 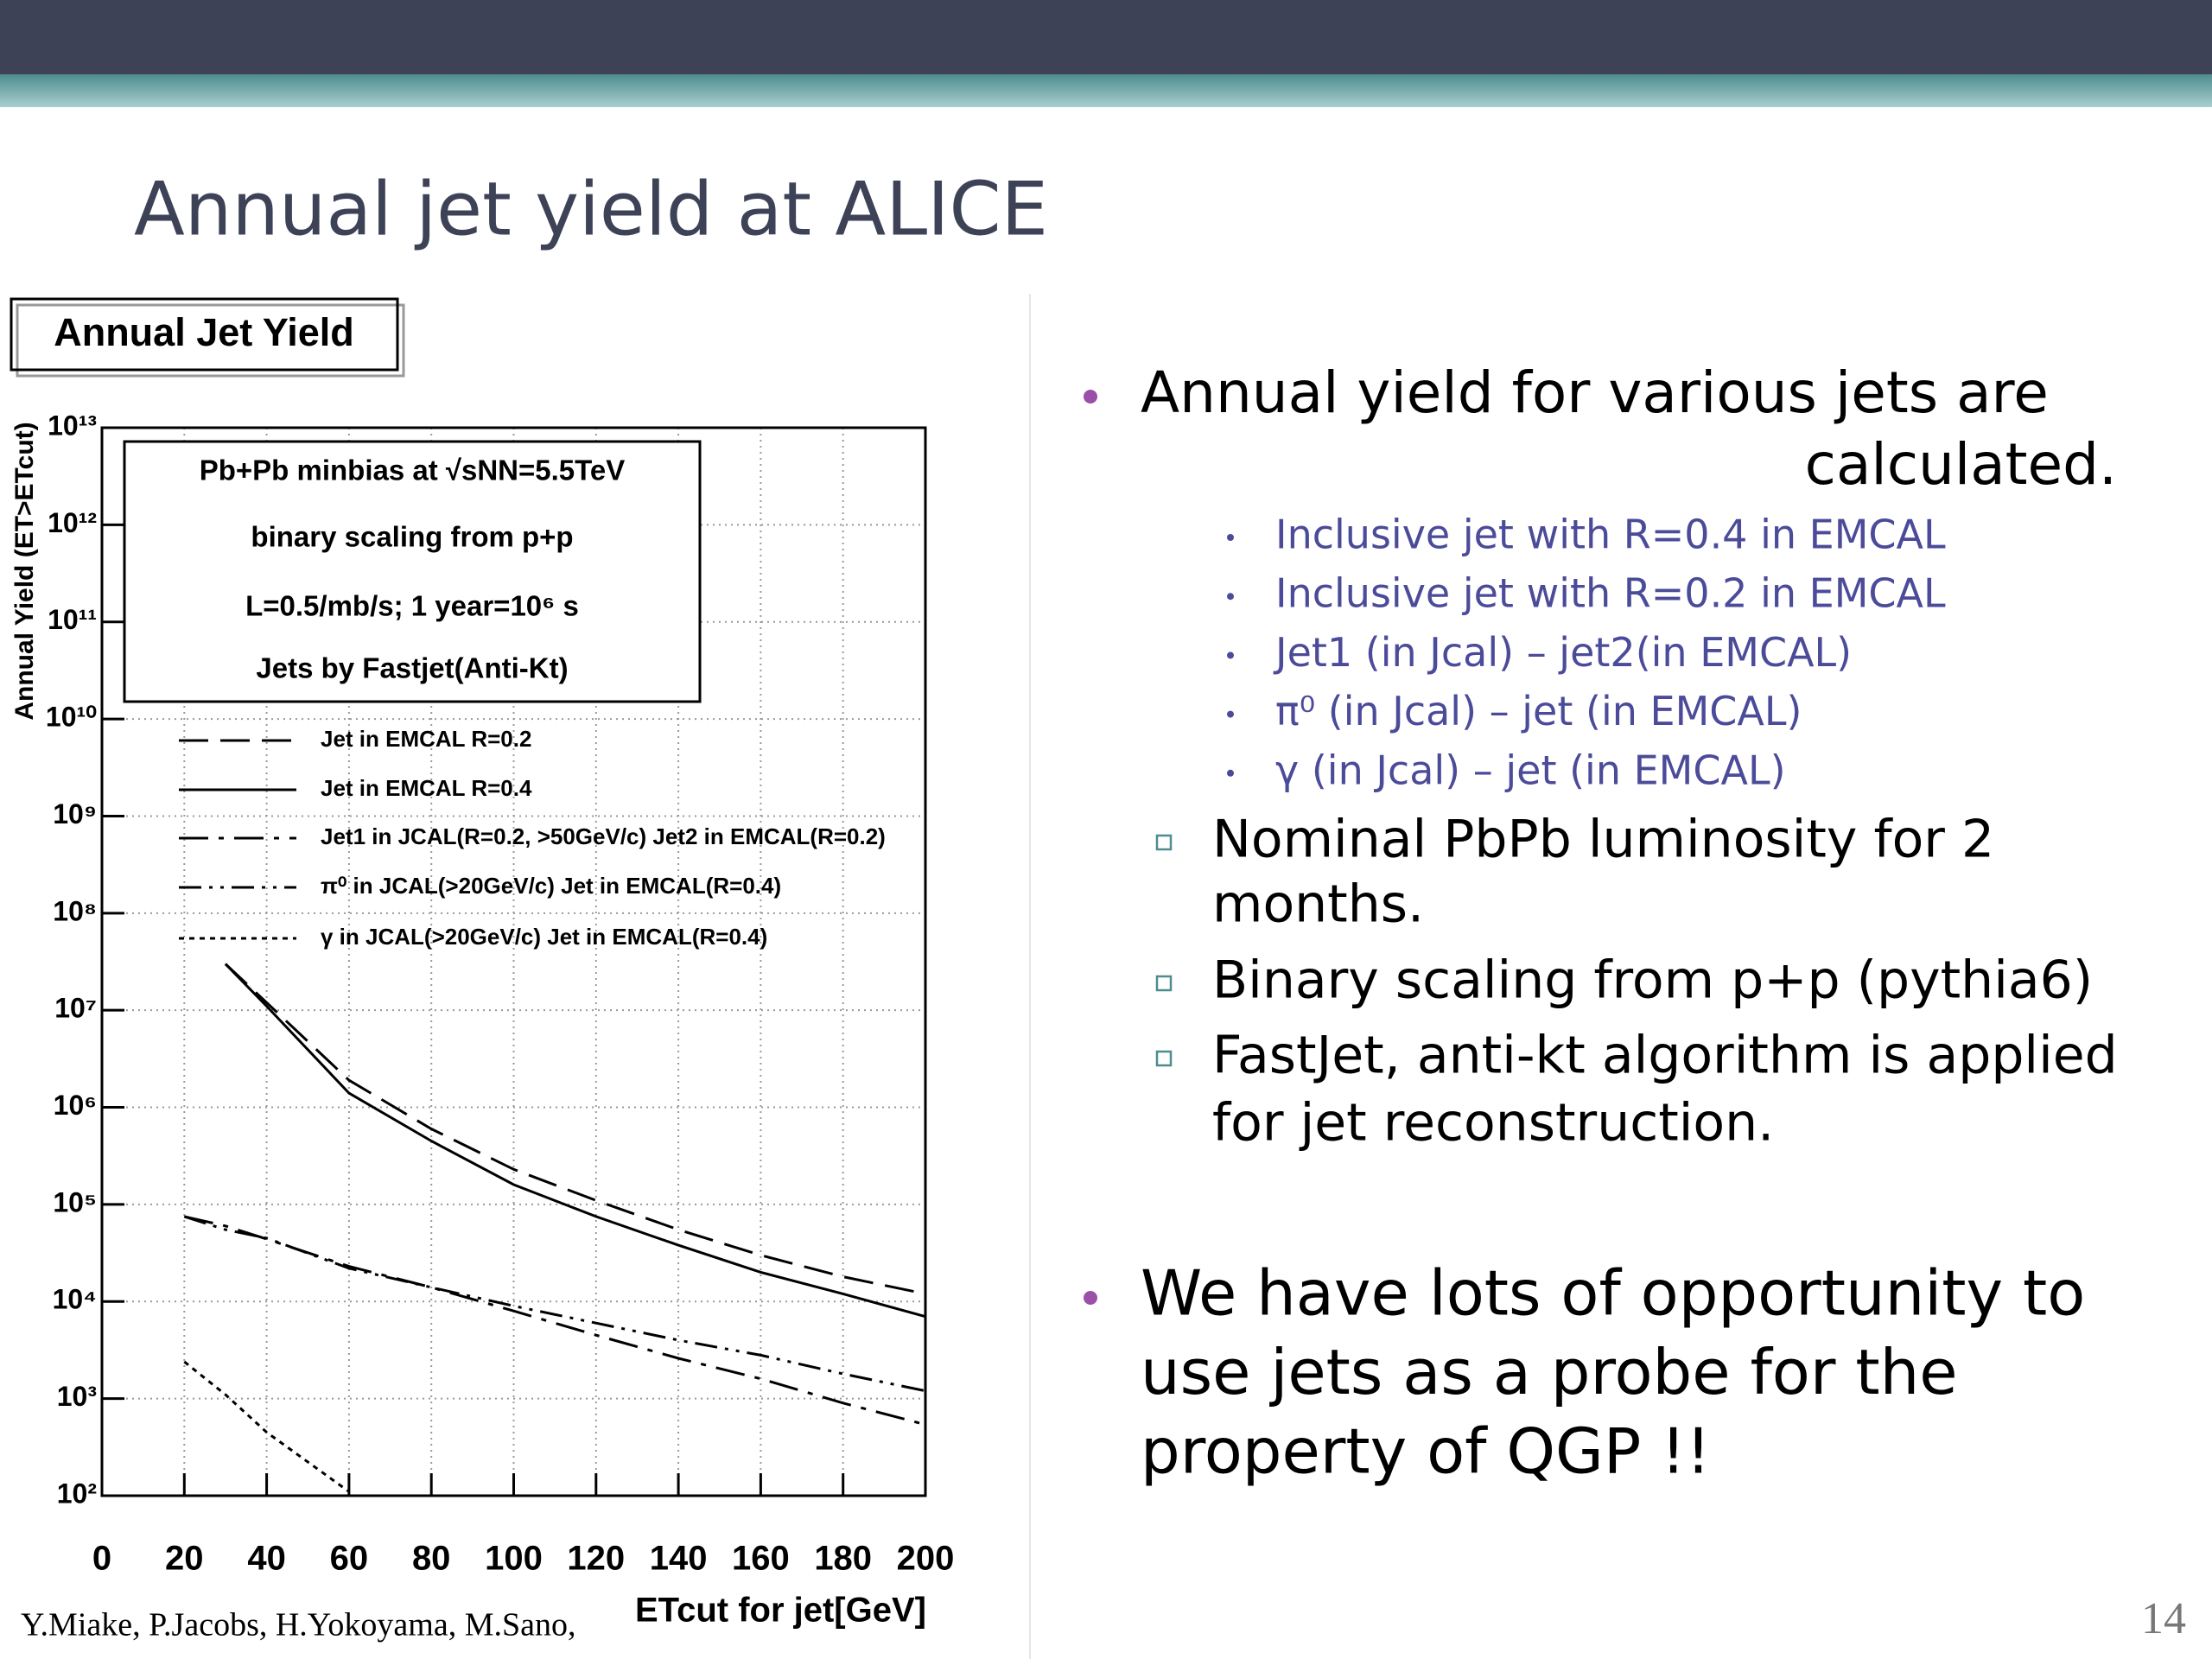 I want to click on y-tick-label: 10¹⁰, so click(x=71, y=717).